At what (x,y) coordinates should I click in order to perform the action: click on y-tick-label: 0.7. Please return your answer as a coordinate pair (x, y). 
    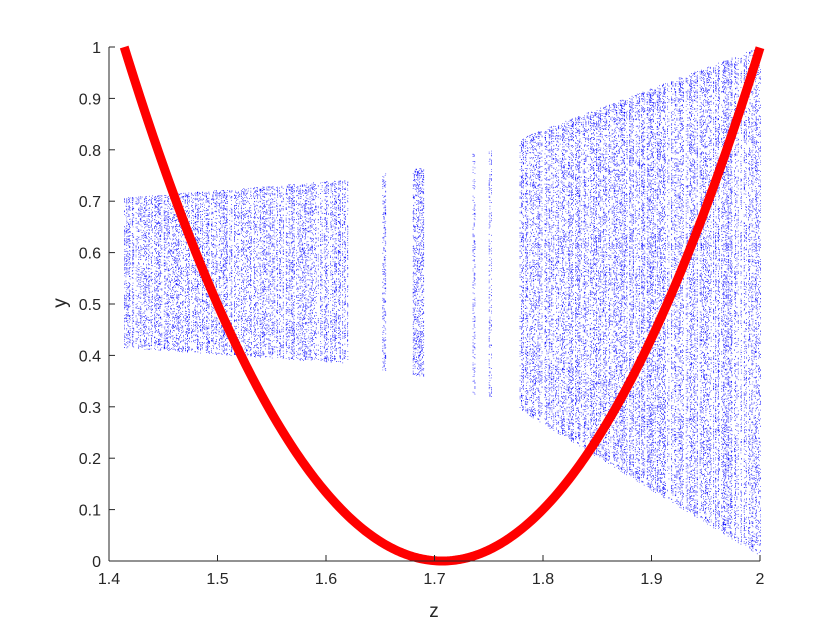
    Looking at the image, I should click on (90, 202).